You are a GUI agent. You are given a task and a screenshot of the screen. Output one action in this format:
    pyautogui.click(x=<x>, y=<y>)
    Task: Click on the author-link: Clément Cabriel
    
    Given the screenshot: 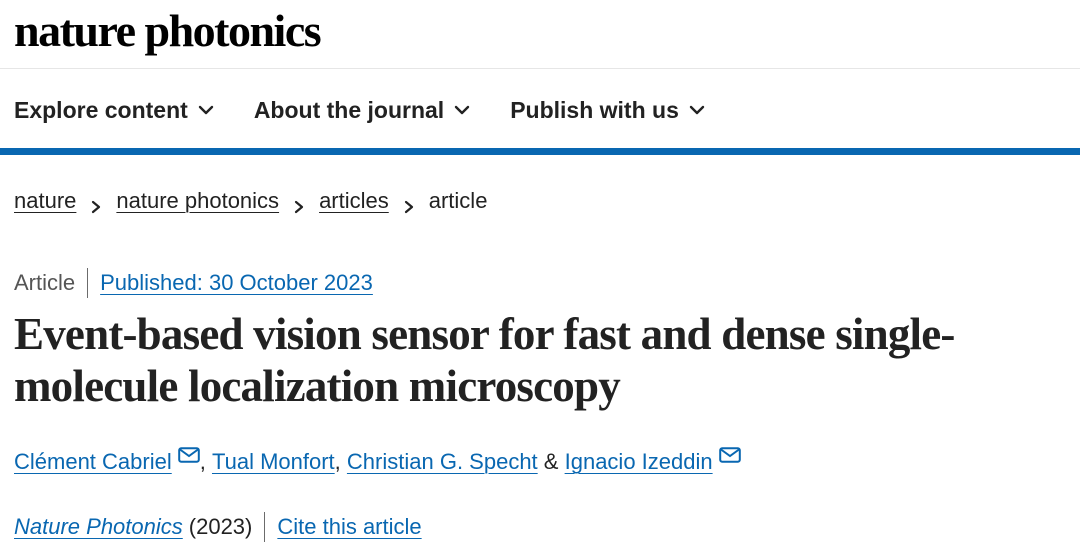 What is the action you would take?
    pyautogui.click(x=93, y=461)
    